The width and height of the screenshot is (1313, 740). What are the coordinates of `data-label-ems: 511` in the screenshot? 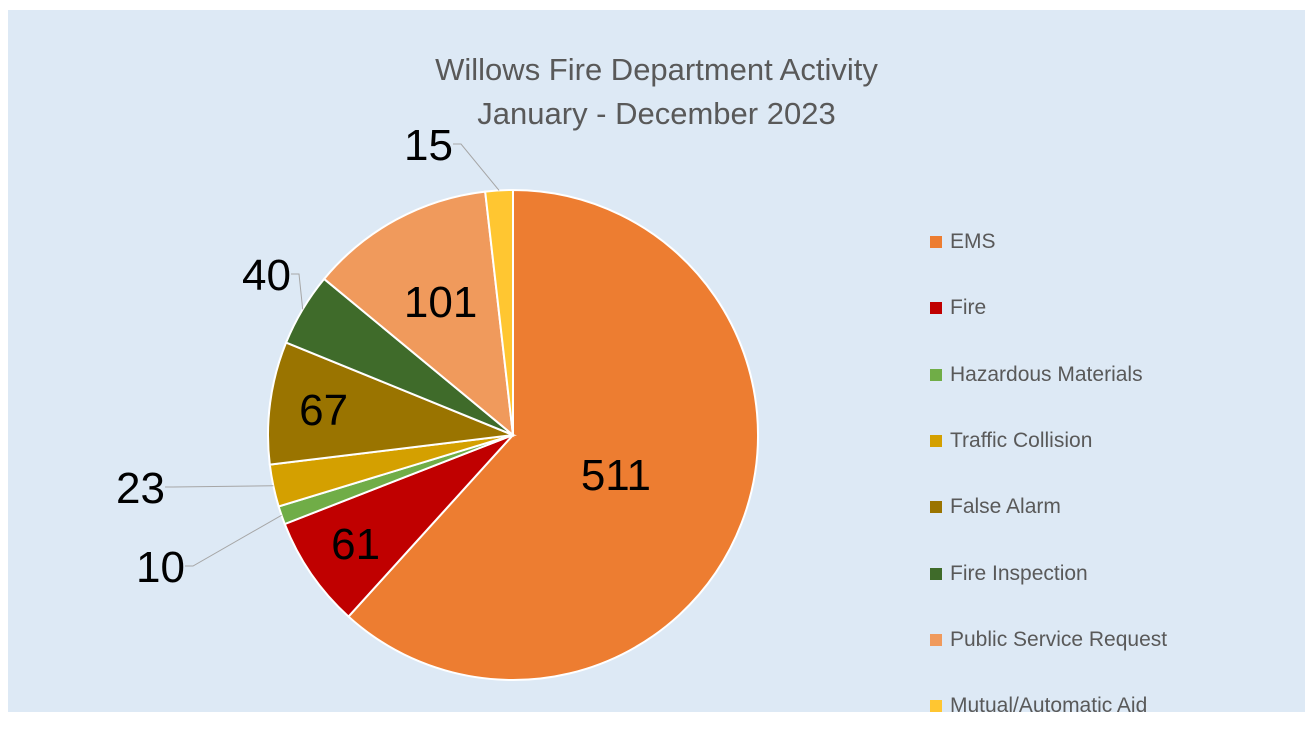 It's located at (616, 475).